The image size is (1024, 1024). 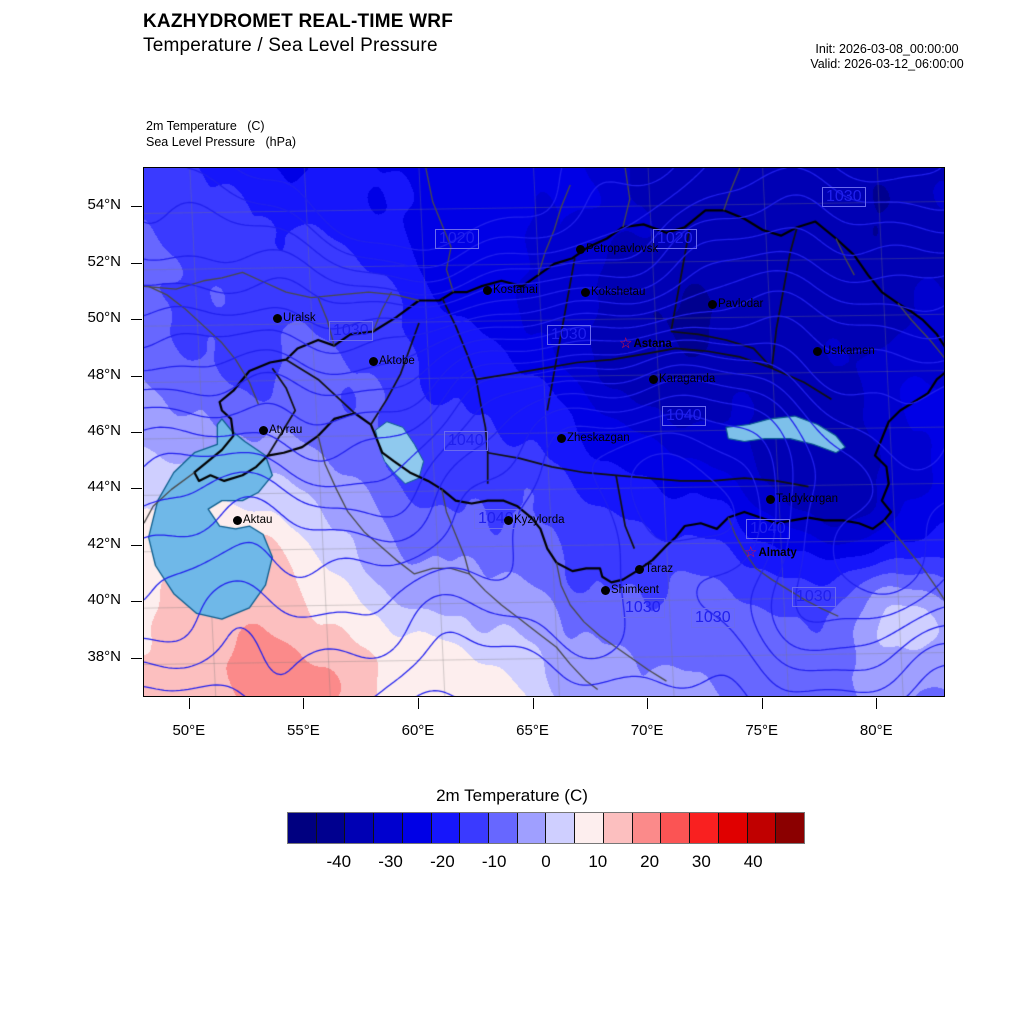 I want to click on y-axis-tick-label: 40°N, so click(x=104, y=600).